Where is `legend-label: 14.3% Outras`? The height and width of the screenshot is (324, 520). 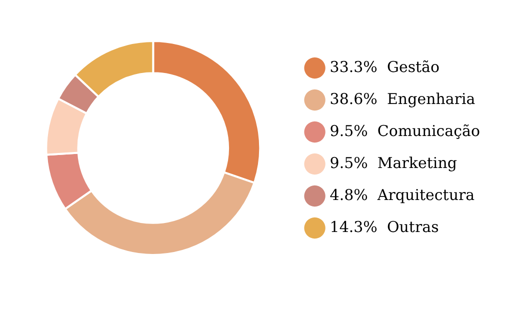 legend-label: 14.3% Outras is located at coordinates (384, 227).